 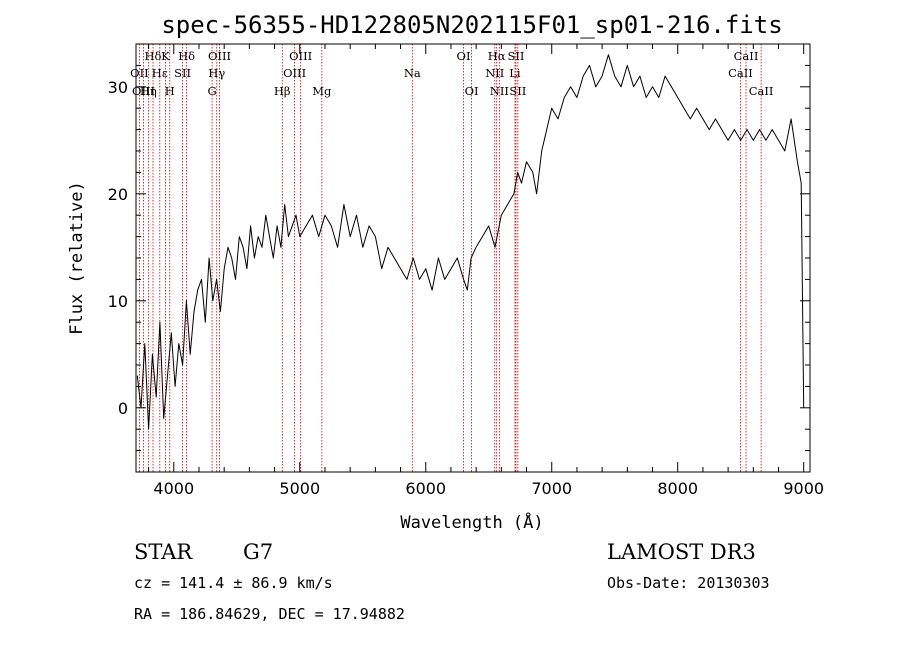 I want to click on line-label-12: OIII, so click(x=300, y=56).